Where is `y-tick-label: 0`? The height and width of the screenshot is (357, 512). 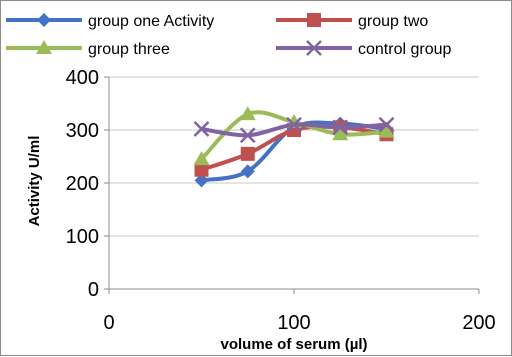 y-tick-label: 0 is located at coordinates (93, 290).